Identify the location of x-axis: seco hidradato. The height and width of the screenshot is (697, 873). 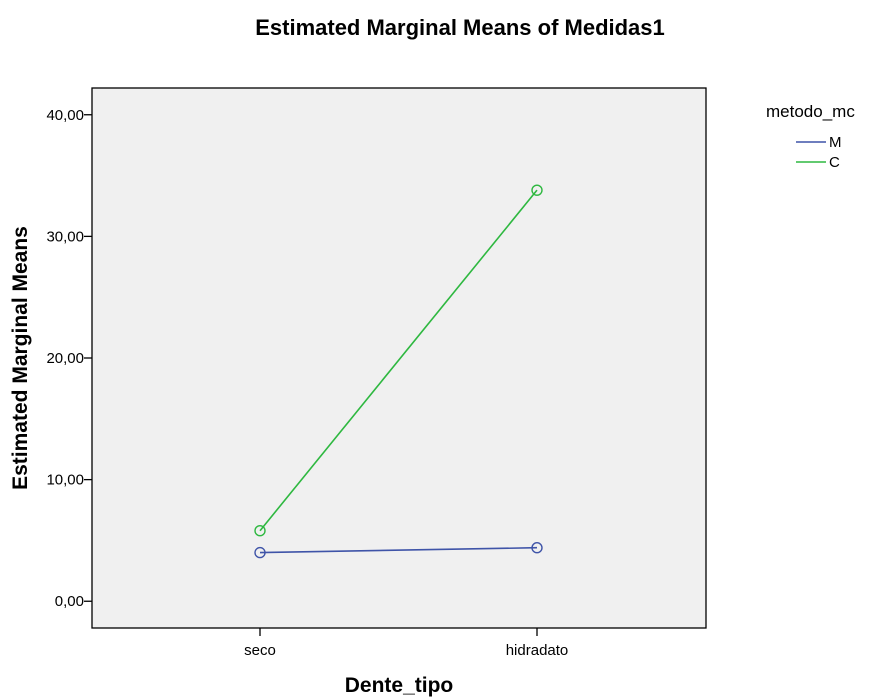
(406, 643).